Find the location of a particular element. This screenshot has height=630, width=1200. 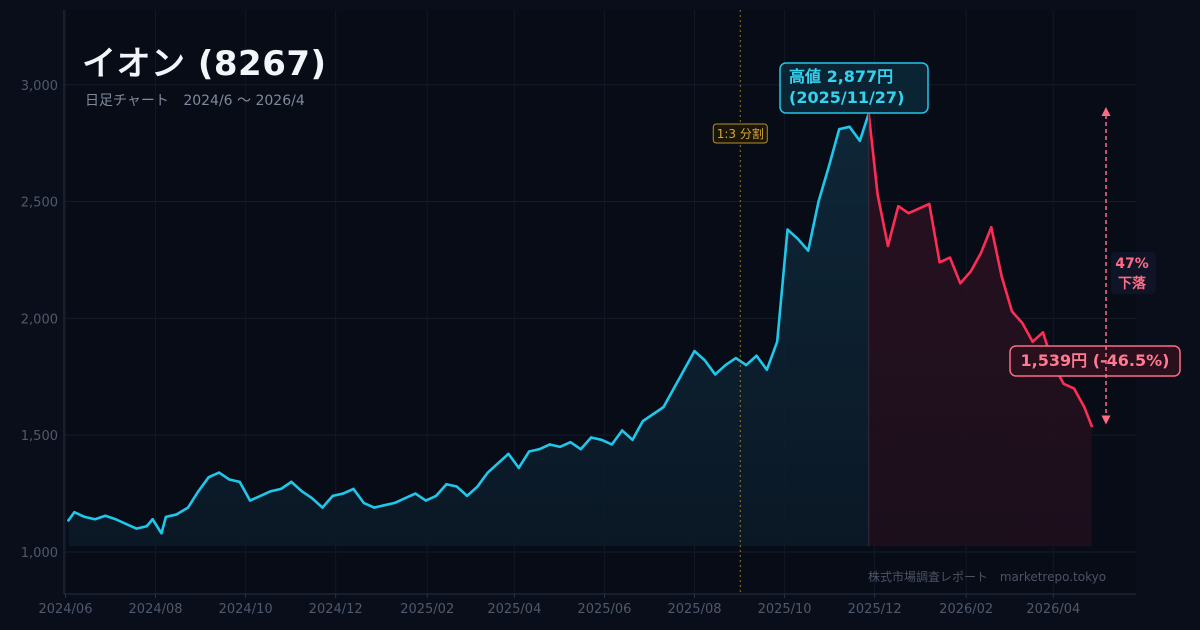

last-callout-box is located at coordinates (1095, 361).